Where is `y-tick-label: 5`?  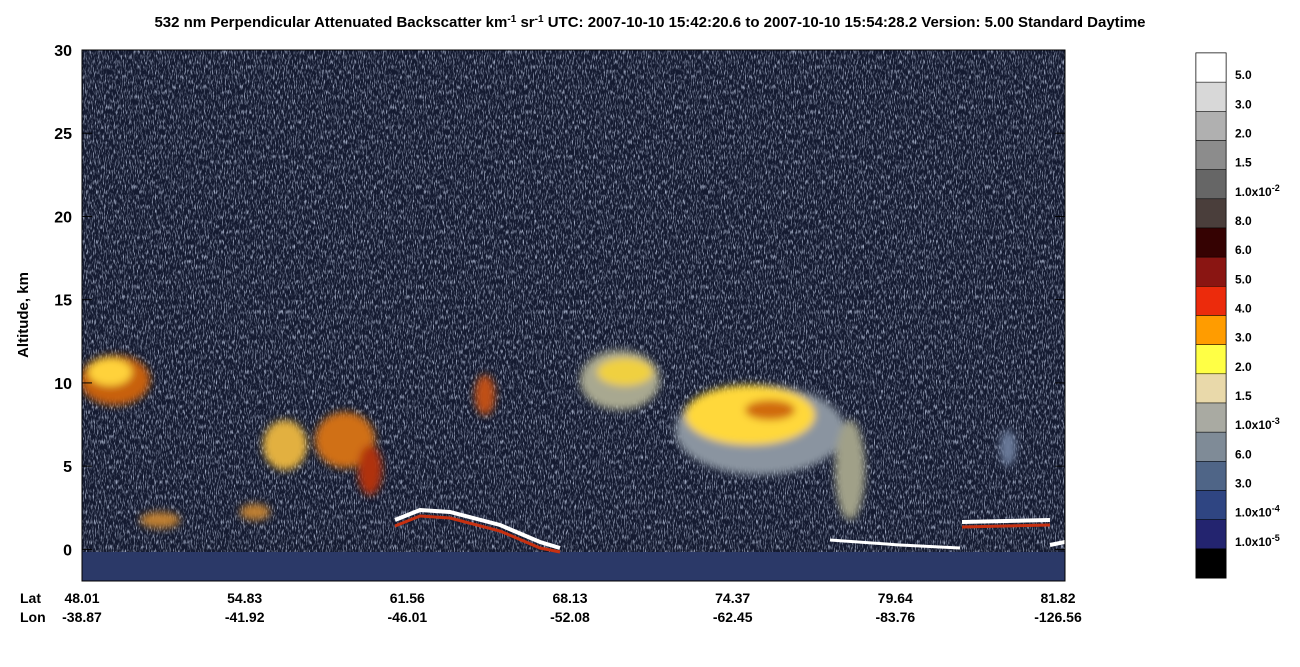 y-tick-label: 5 is located at coordinates (67, 467).